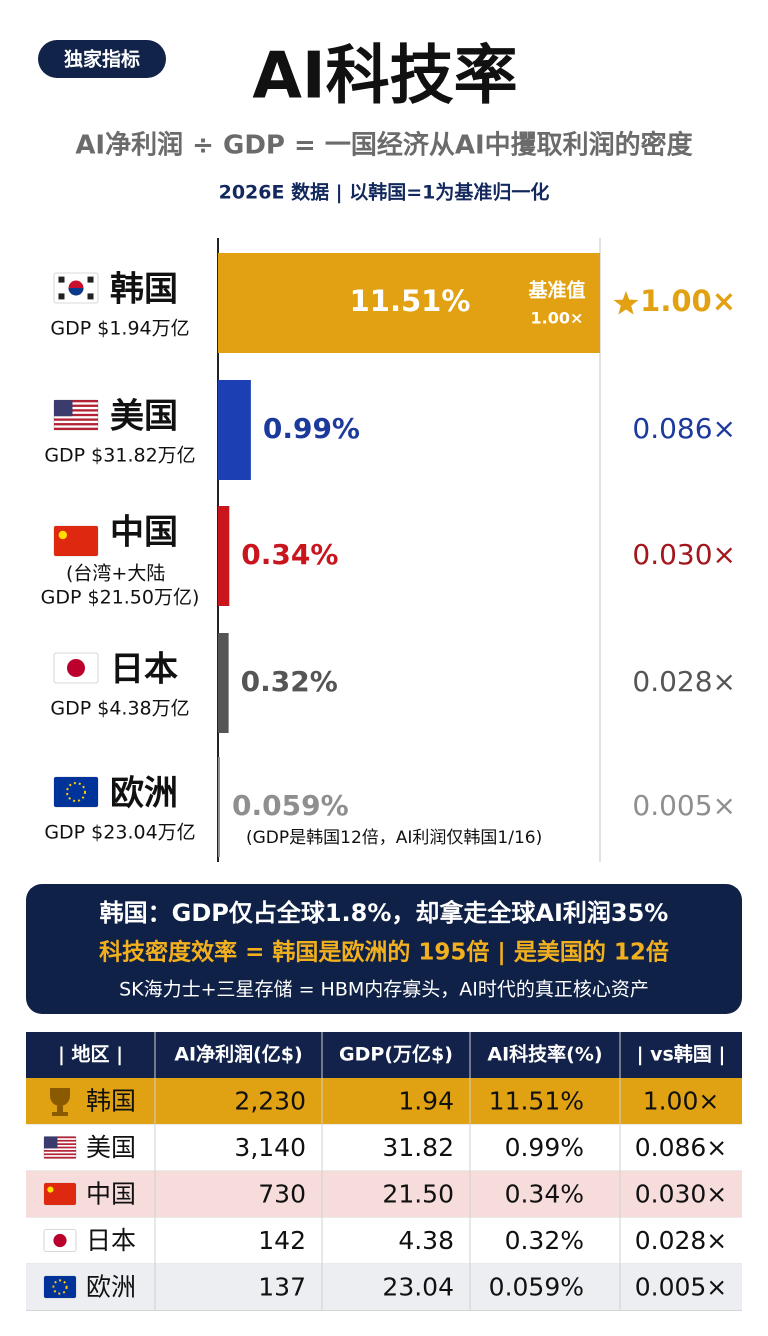 This screenshot has height=1336, width=768. Describe the element at coordinates (626, 303) in the screenshot. I see `star-icon` at that location.